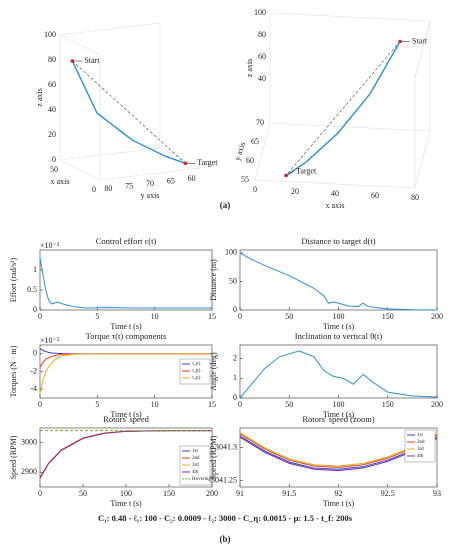 The width and height of the screenshot is (451, 550). I want to click on x-tick-label: 93, so click(437, 493).